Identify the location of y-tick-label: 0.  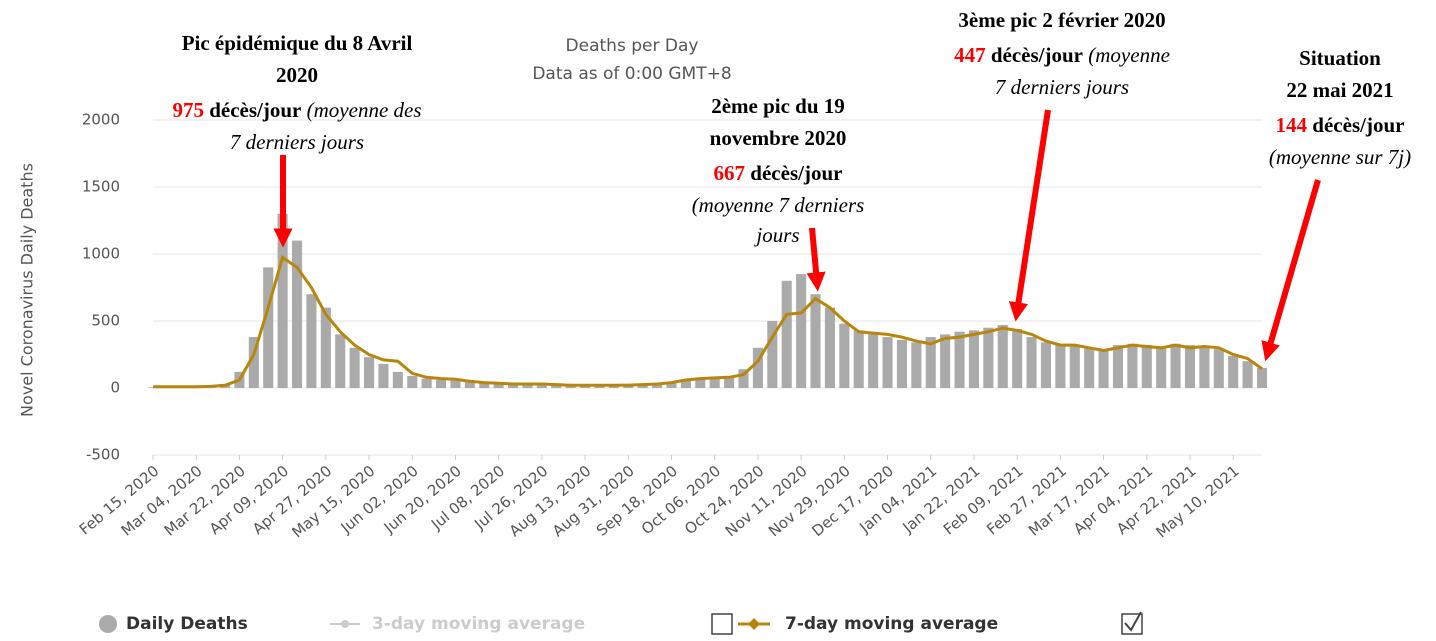
(115, 388).